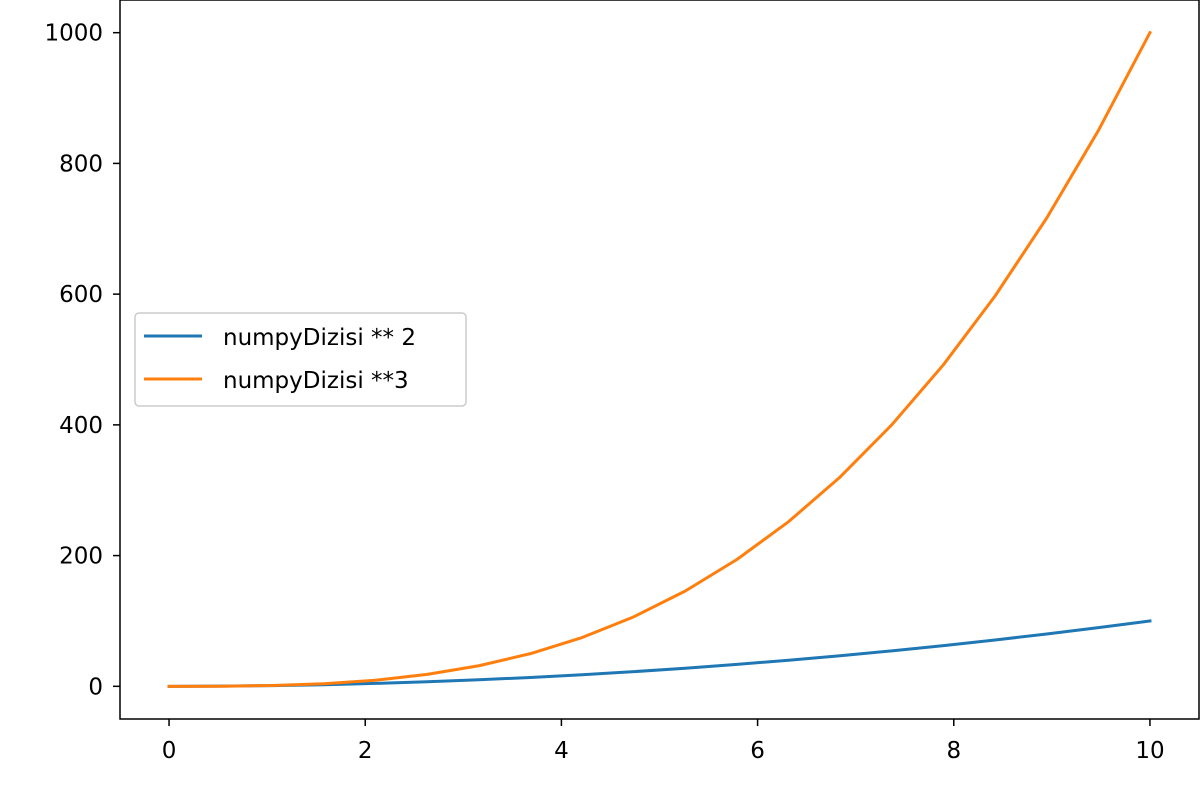 The image size is (1200, 800). I want to click on x-tick-label: 0, so click(169, 751).